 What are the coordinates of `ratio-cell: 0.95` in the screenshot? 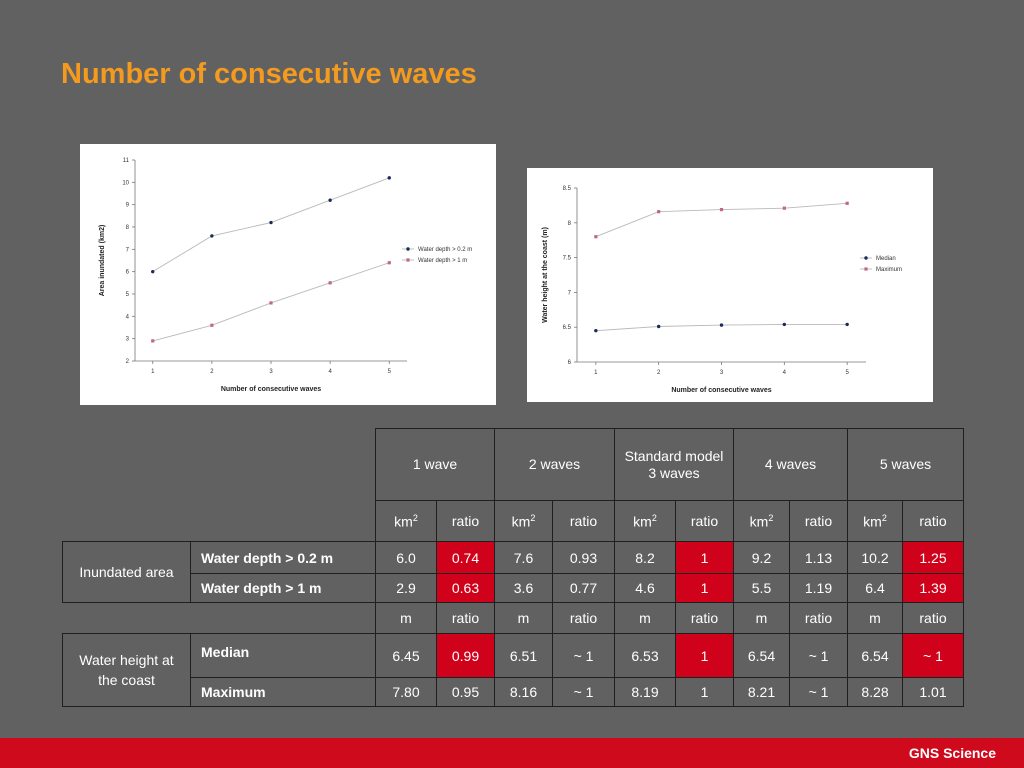 It's located at (465, 692).